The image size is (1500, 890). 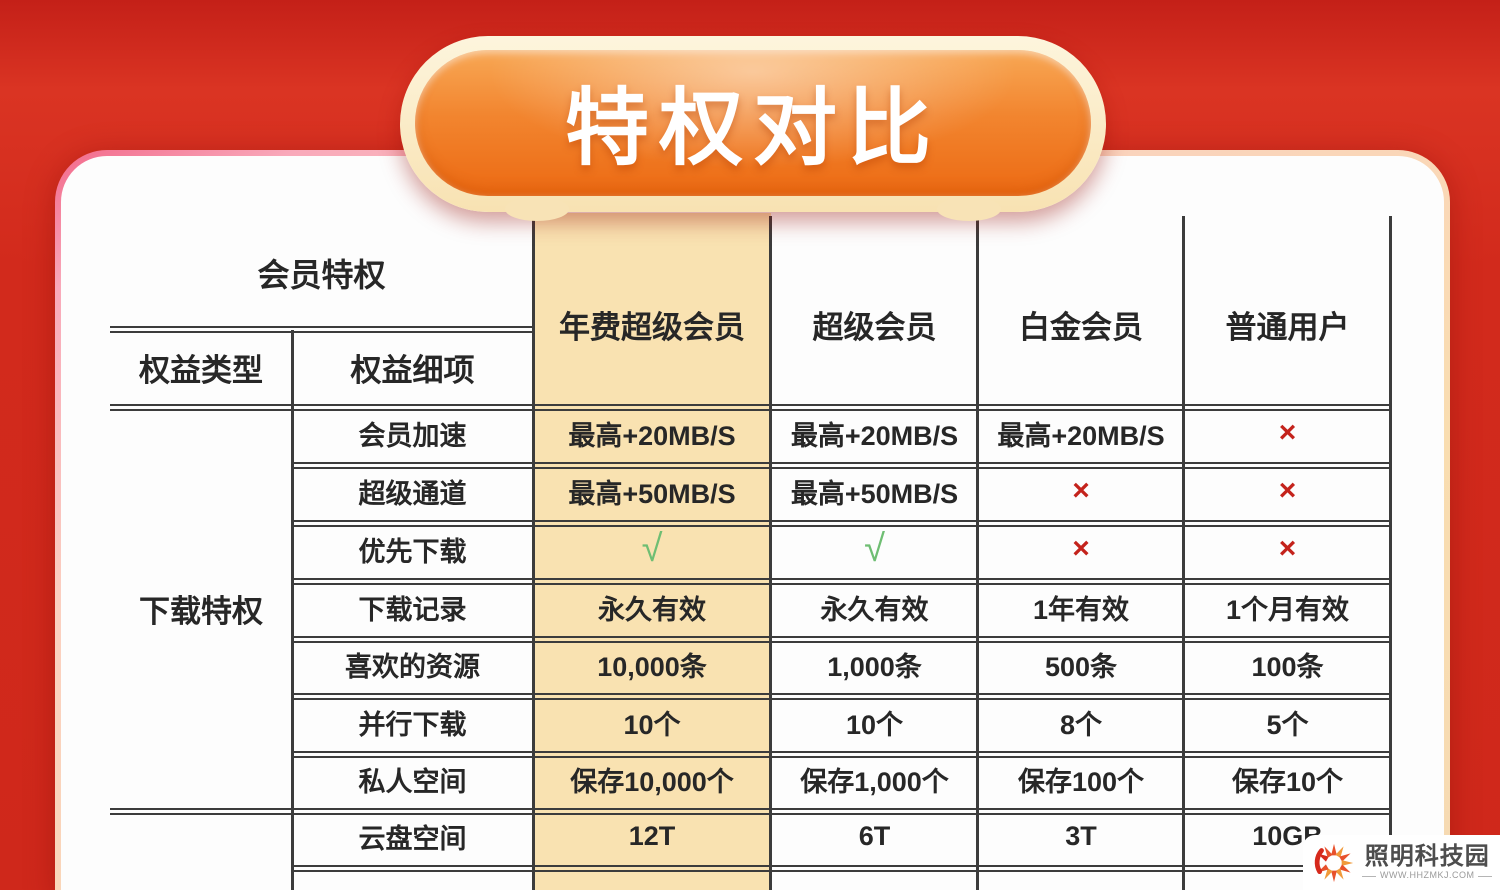 I want to click on cell-value: 1,000条, so click(x=874, y=667).